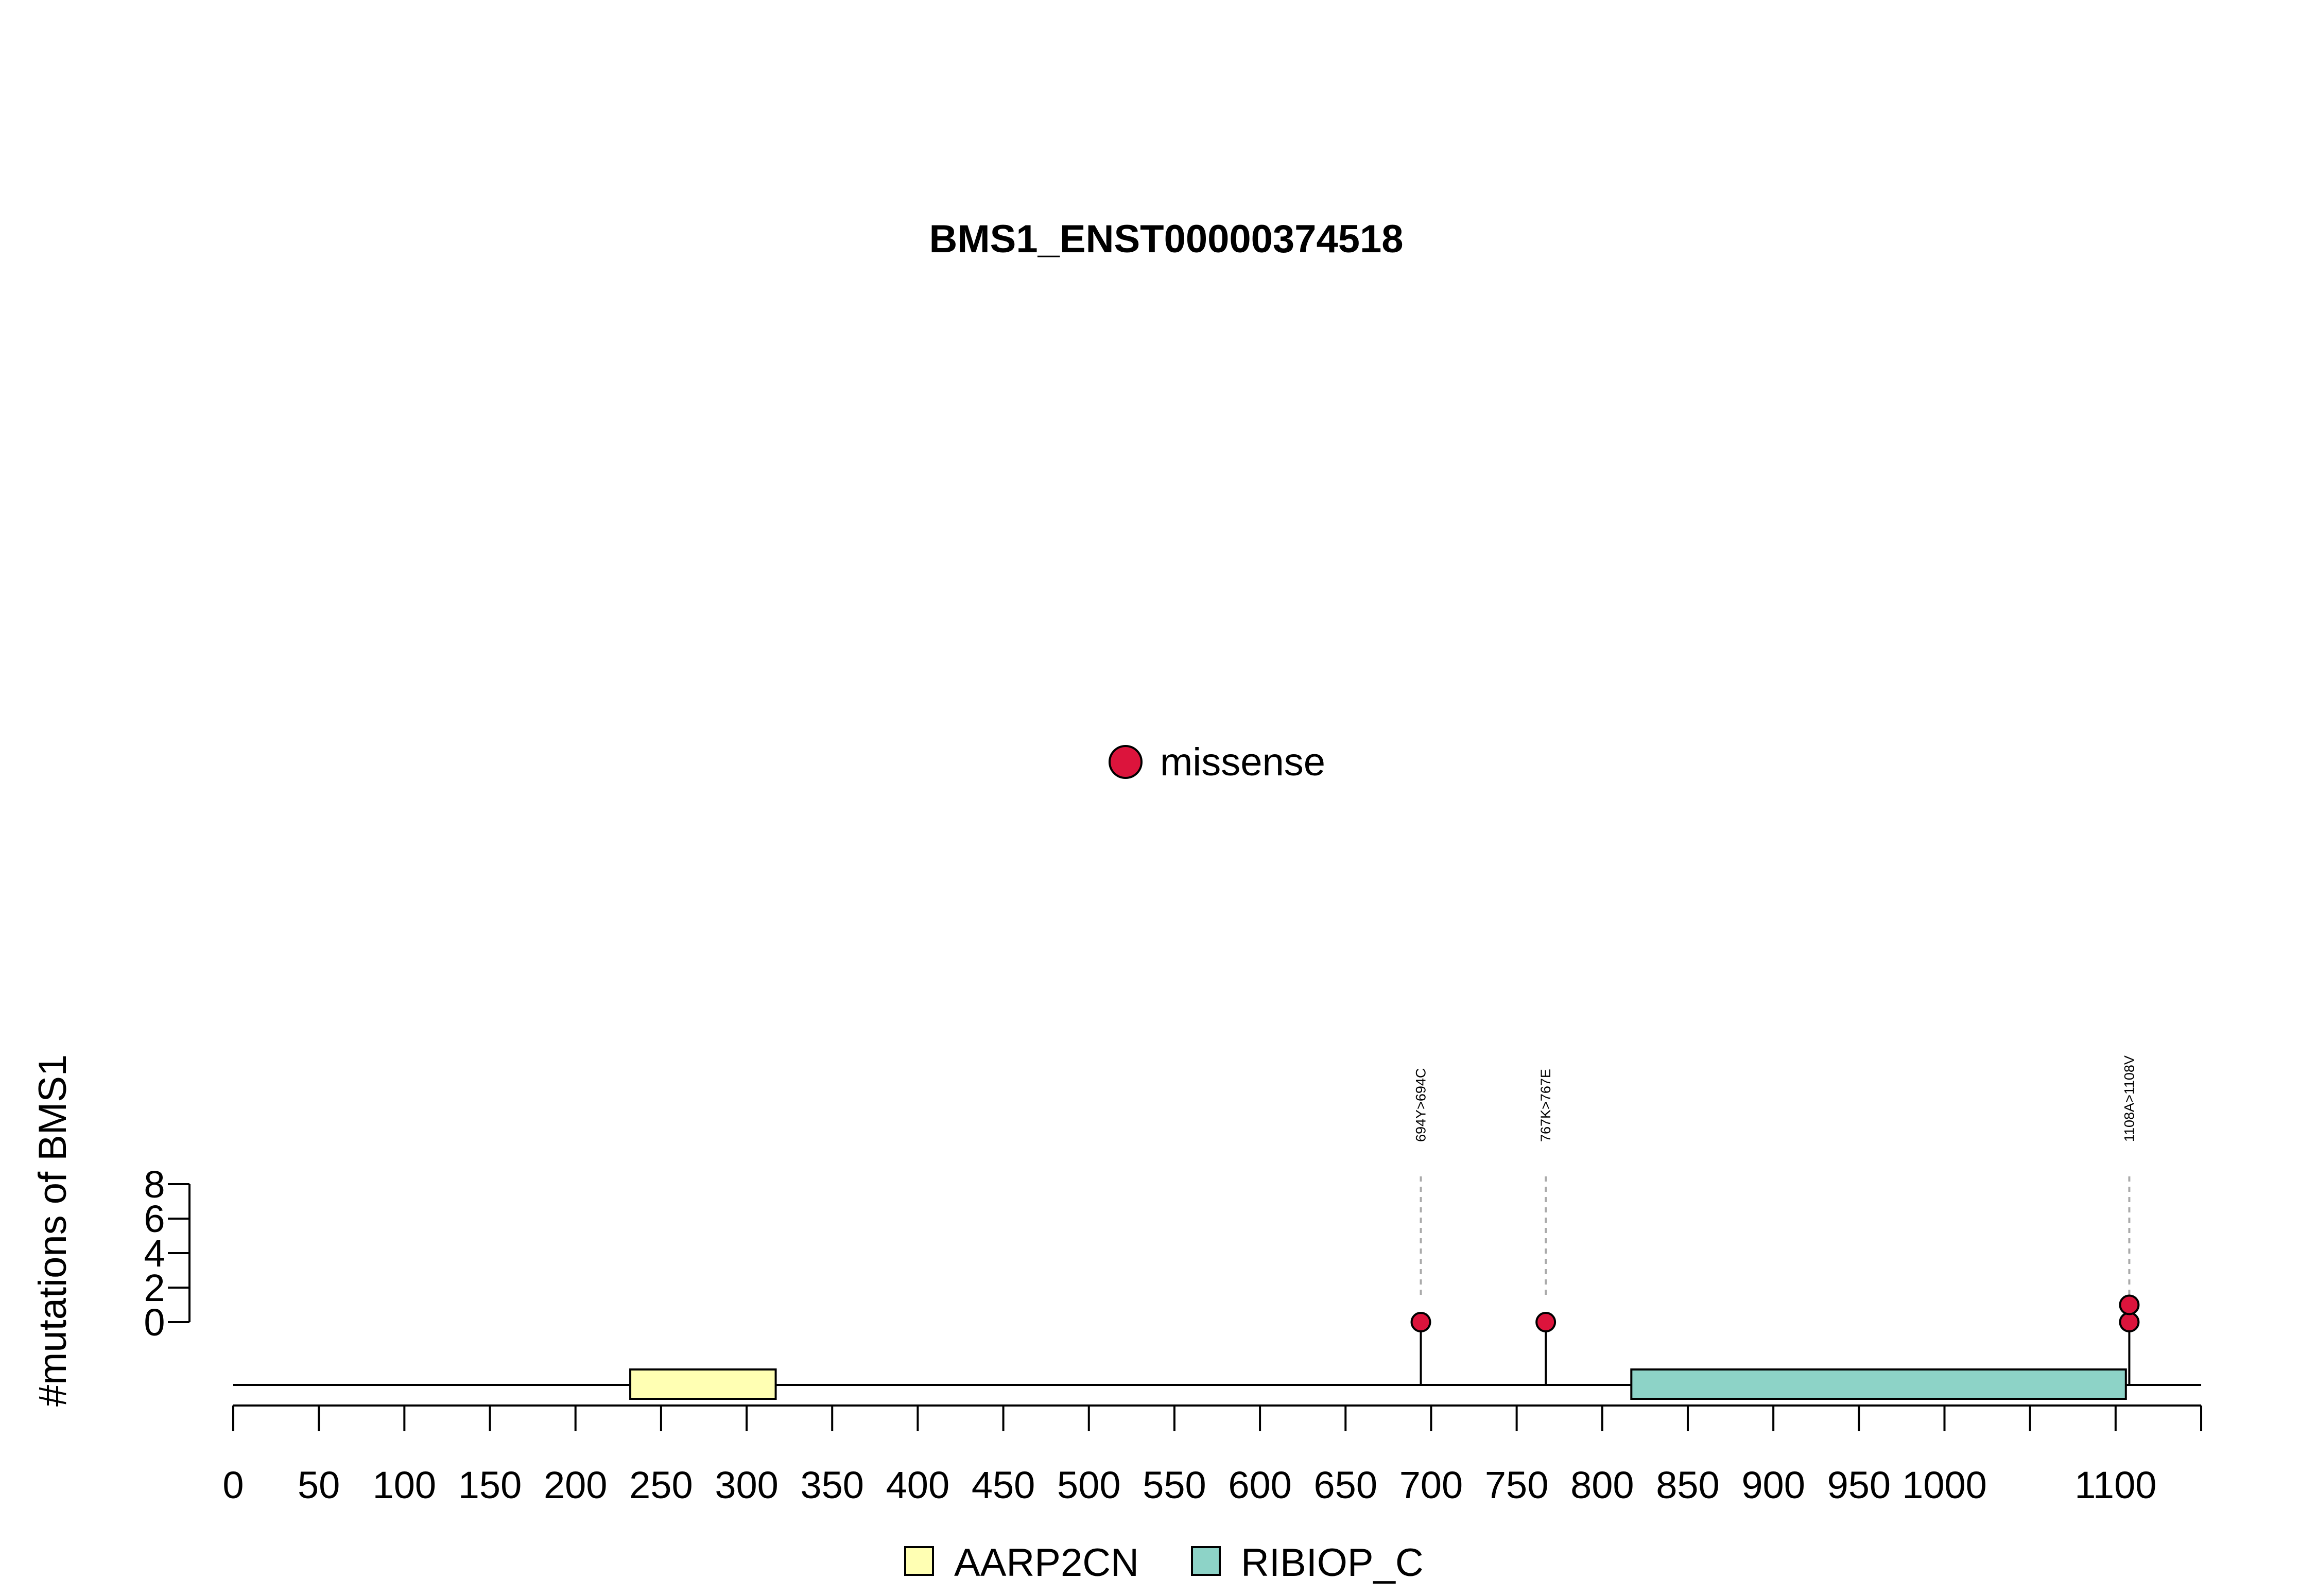  Describe the element at coordinates (1046, 1563) in the screenshot. I see `legend-aarp2cn-label: AARP2CN` at that location.